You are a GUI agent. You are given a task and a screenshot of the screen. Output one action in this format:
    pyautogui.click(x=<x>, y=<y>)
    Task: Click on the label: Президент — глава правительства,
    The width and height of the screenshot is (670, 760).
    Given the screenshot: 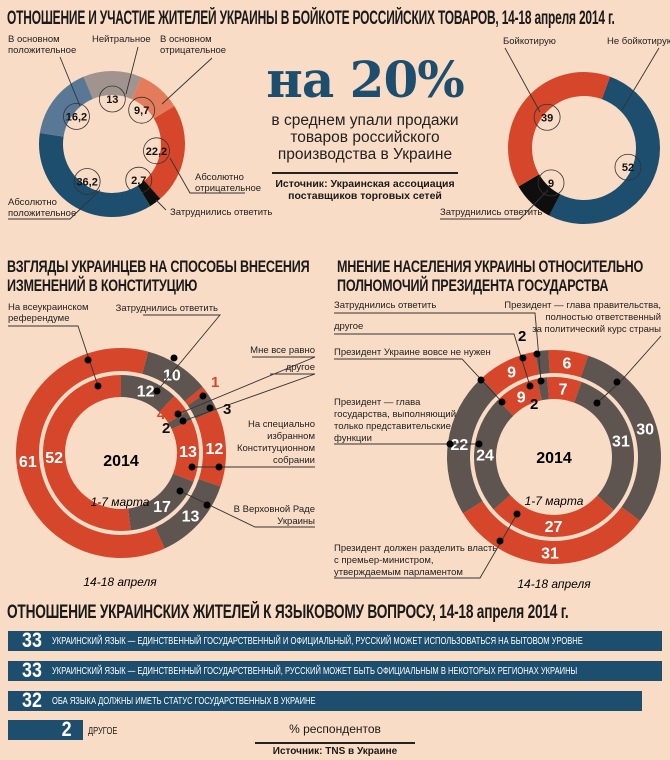 What is the action you would take?
    pyautogui.click(x=582, y=305)
    